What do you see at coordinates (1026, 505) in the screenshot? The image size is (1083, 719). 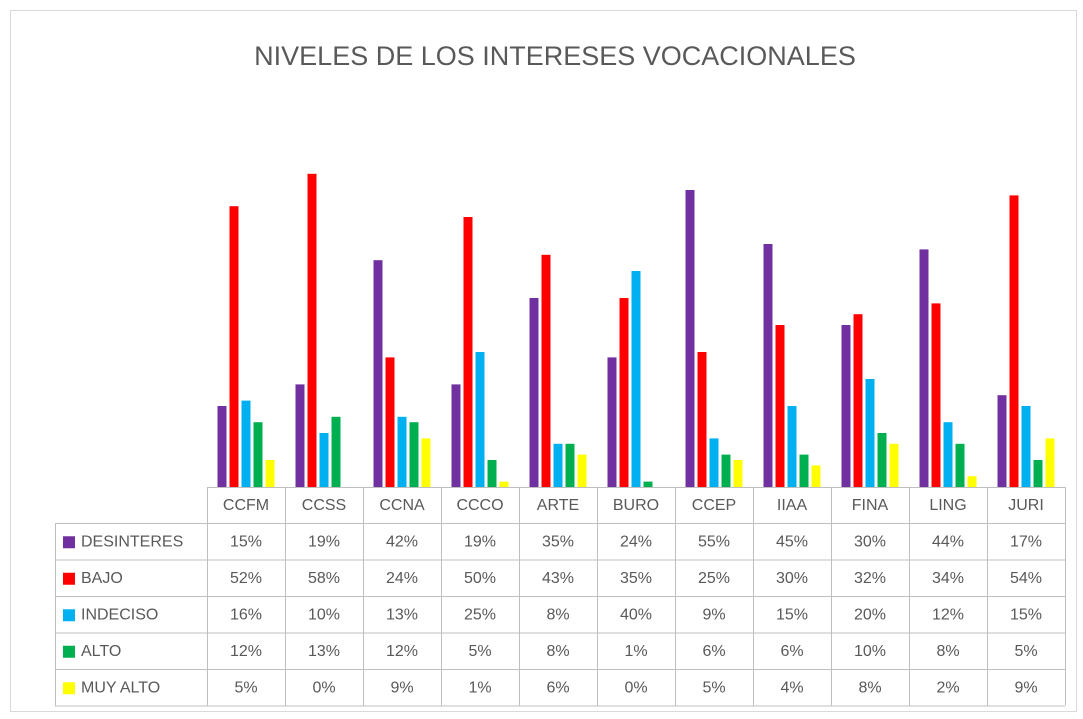 I see `x-tick-label: JURI` at bounding box center [1026, 505].